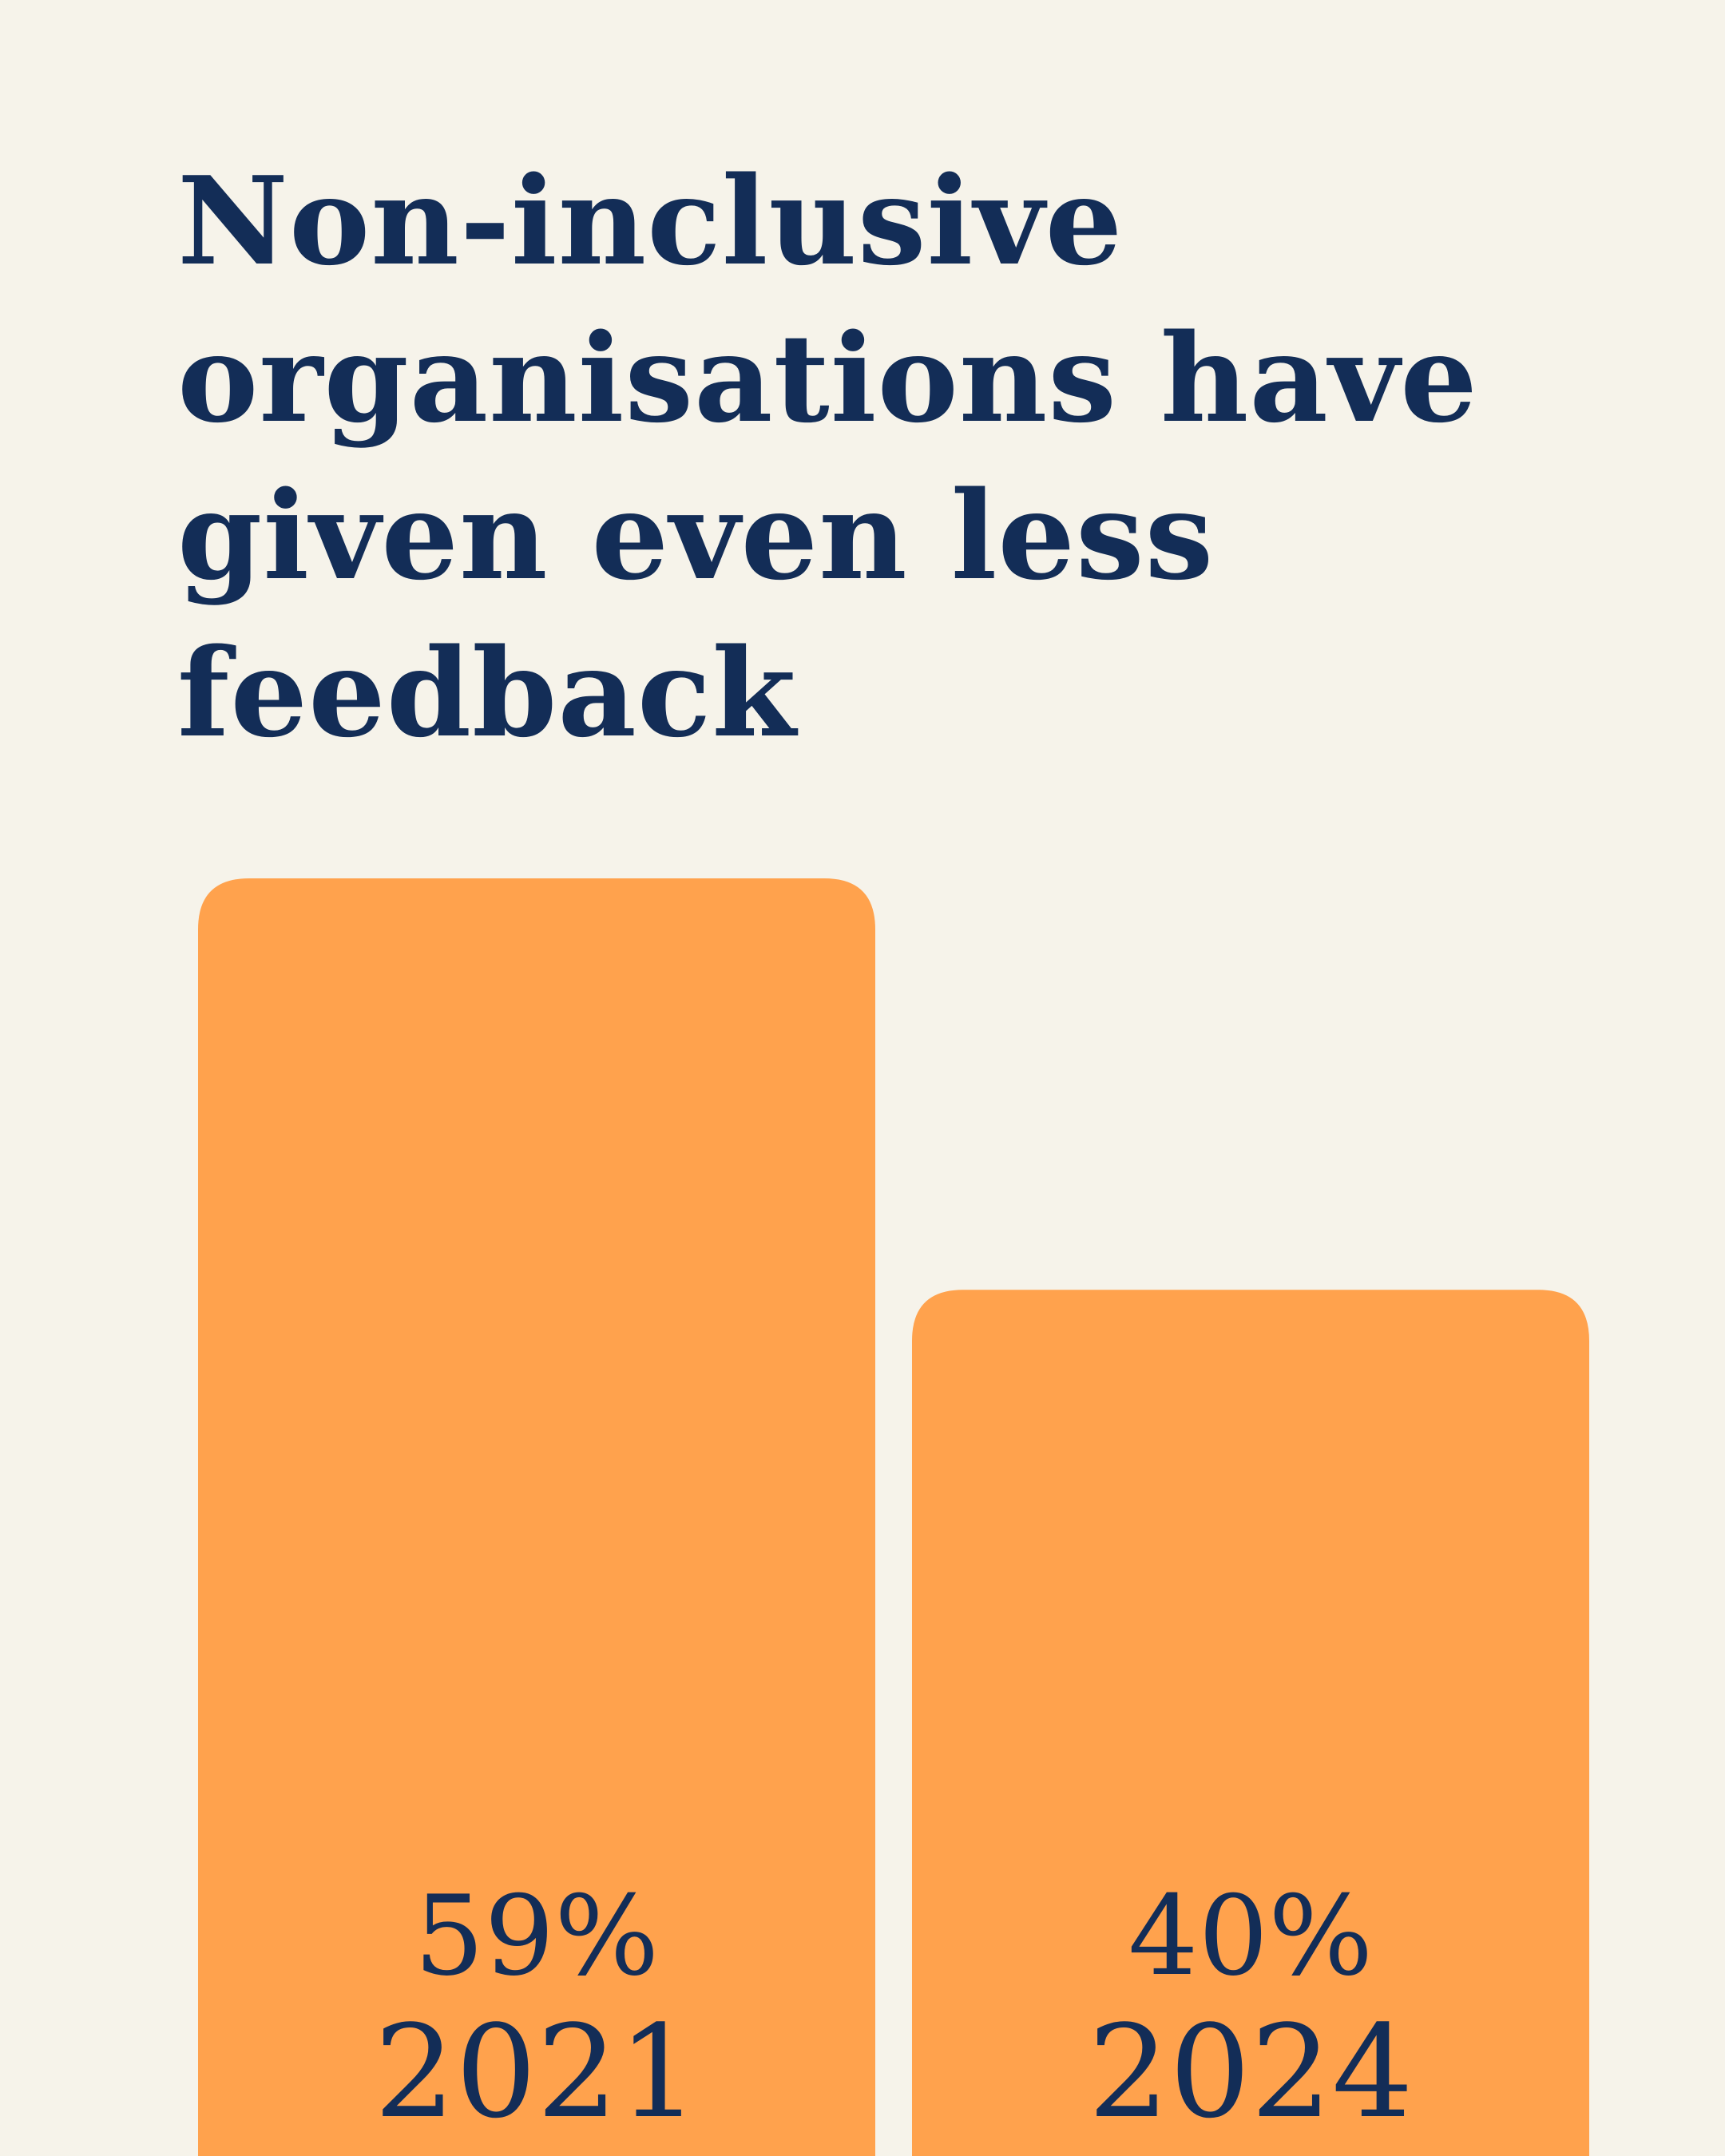 The image size is (1725, 2156). What do you see at coordinates (537, 1936) in the screenshot?
I see `bar-value-label-2021: 59%` at bounding box center [537, 1936].